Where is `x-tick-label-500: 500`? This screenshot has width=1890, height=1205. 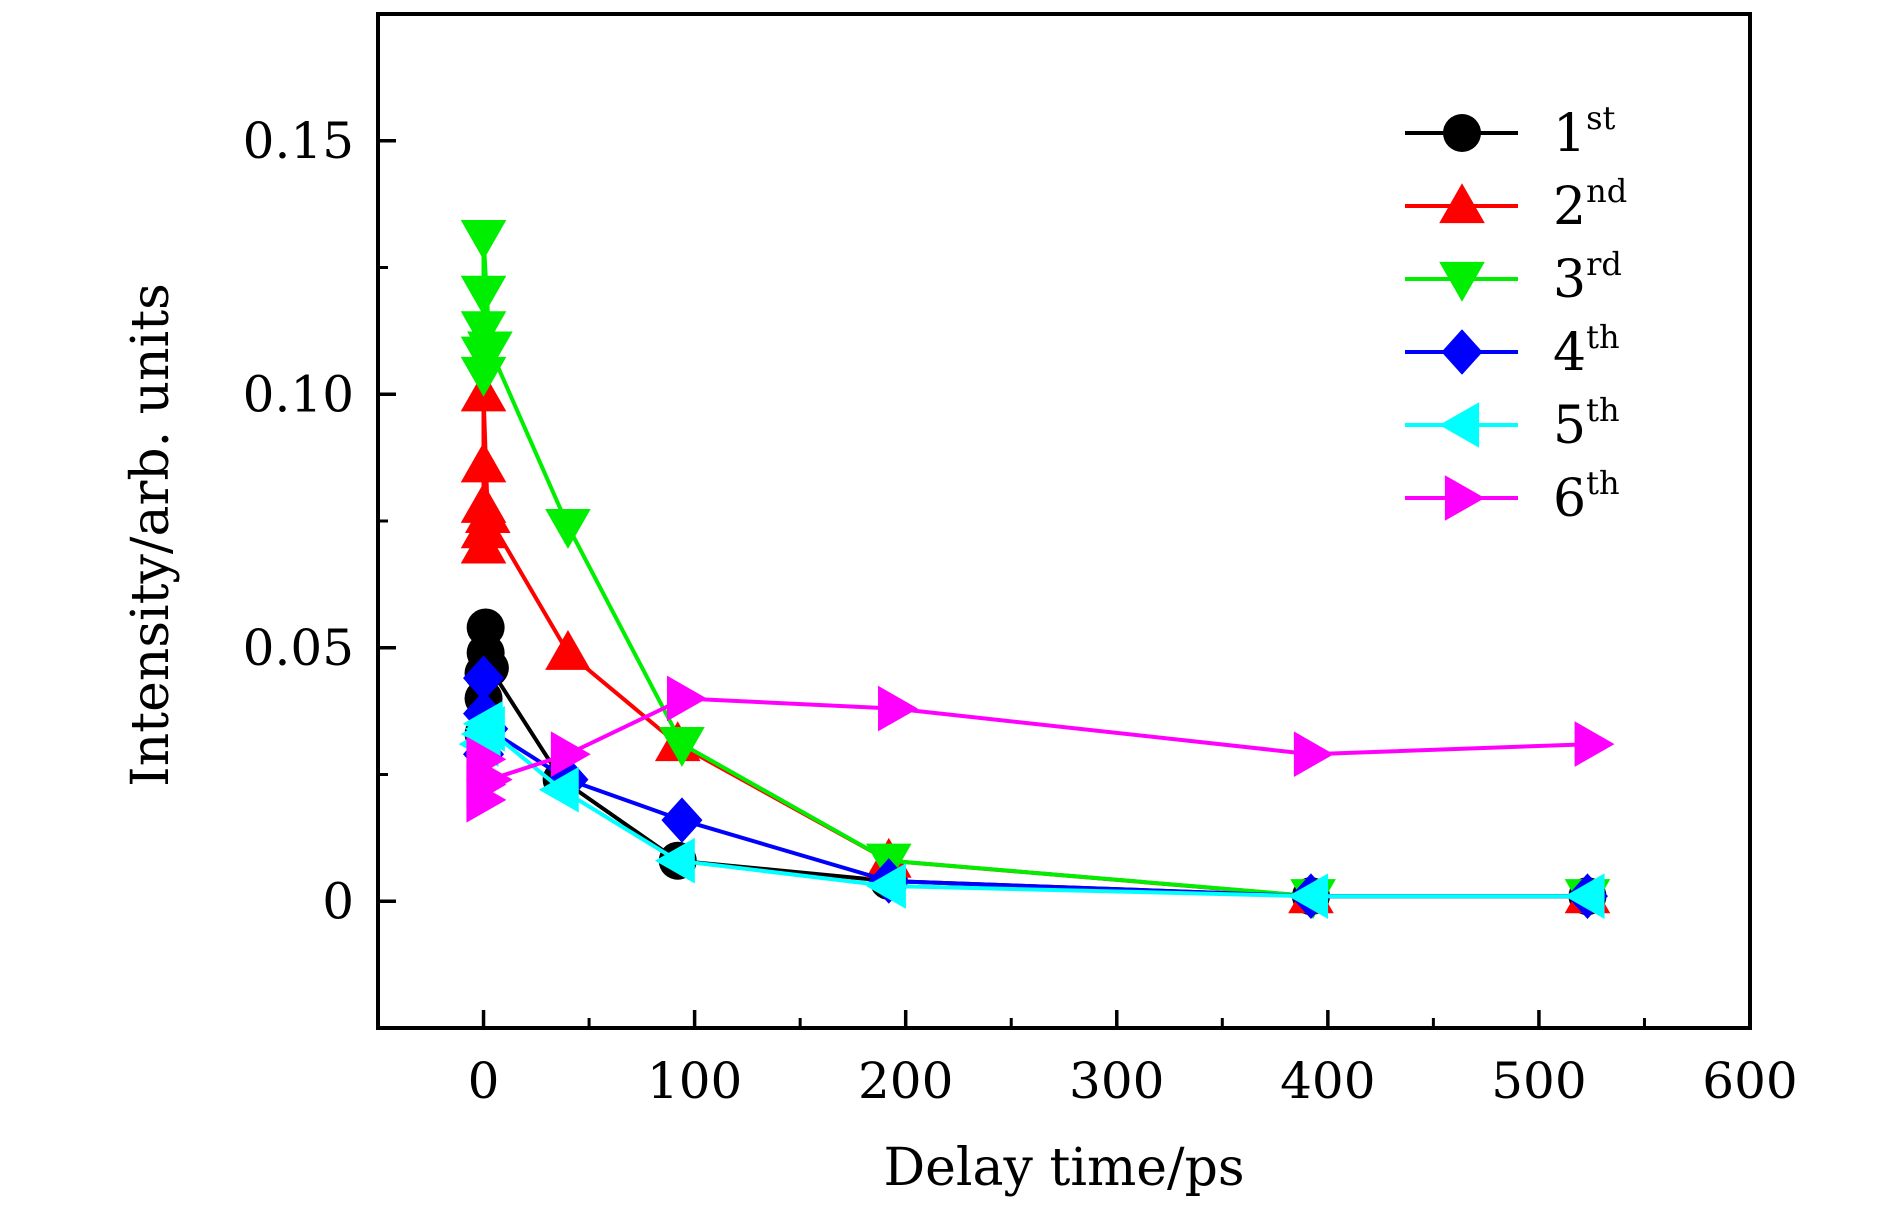 x-tick-label-500: 500 is located at coordinates (1538, 1081).